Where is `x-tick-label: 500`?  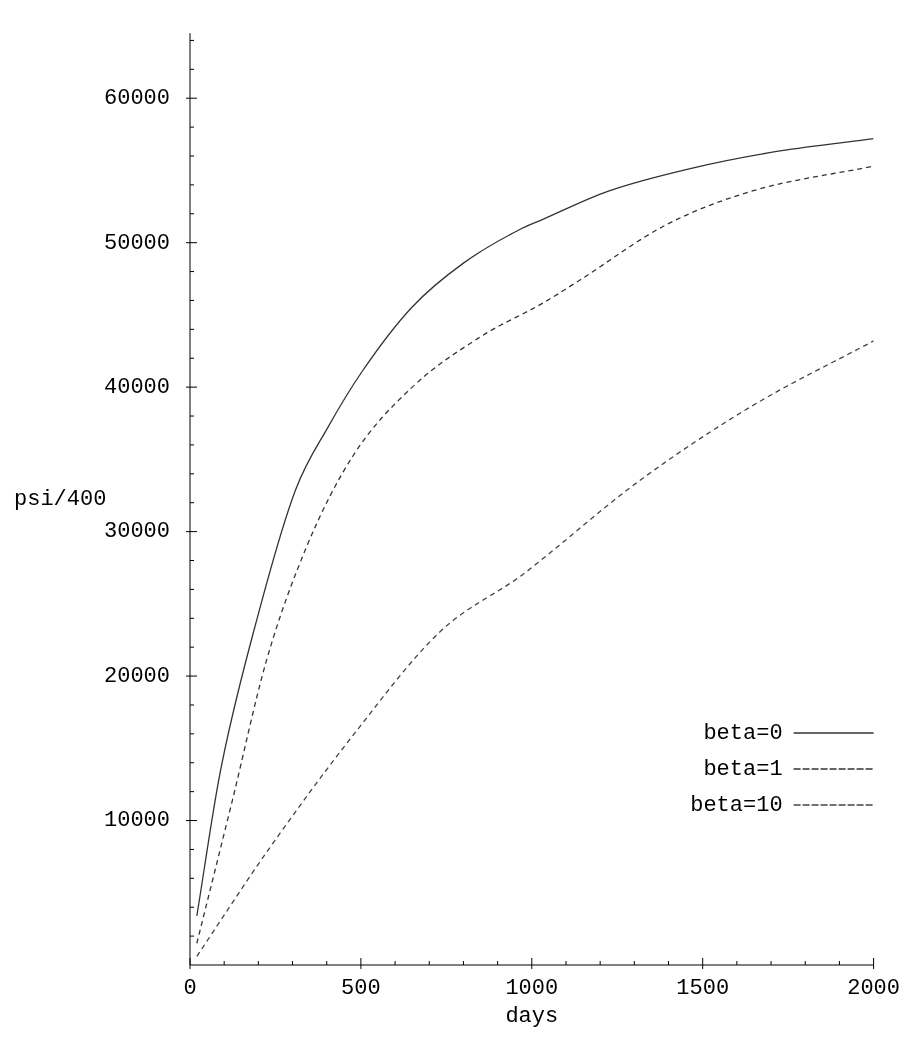 x-tick-label: 500 is located at coordinates (361, 989).